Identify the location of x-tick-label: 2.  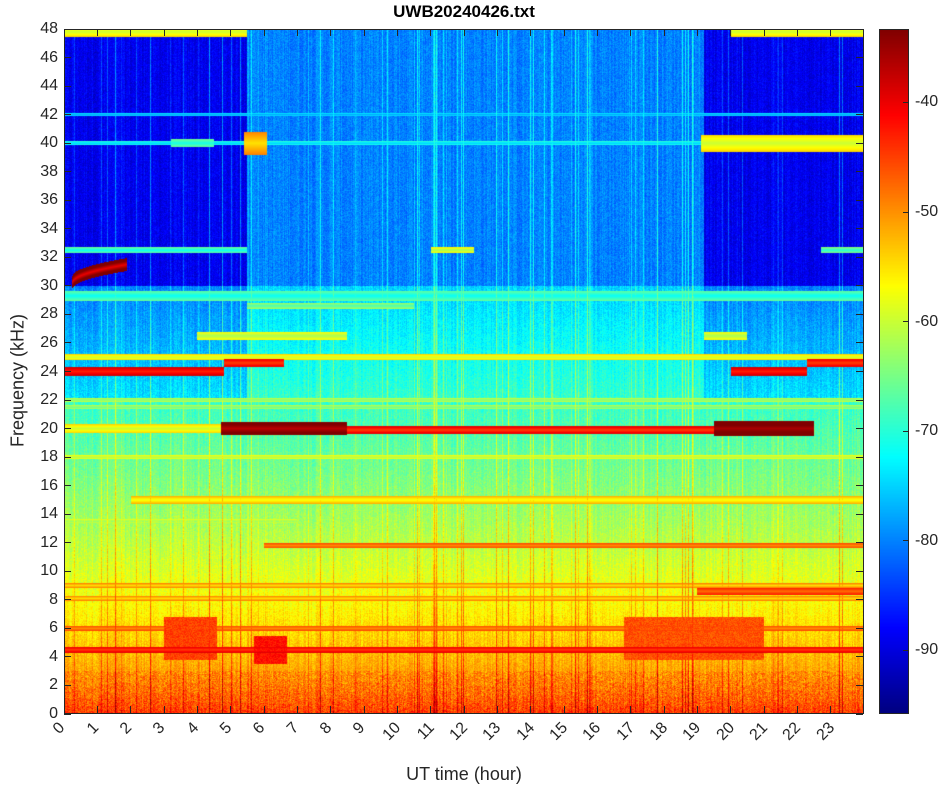
(126, 728).